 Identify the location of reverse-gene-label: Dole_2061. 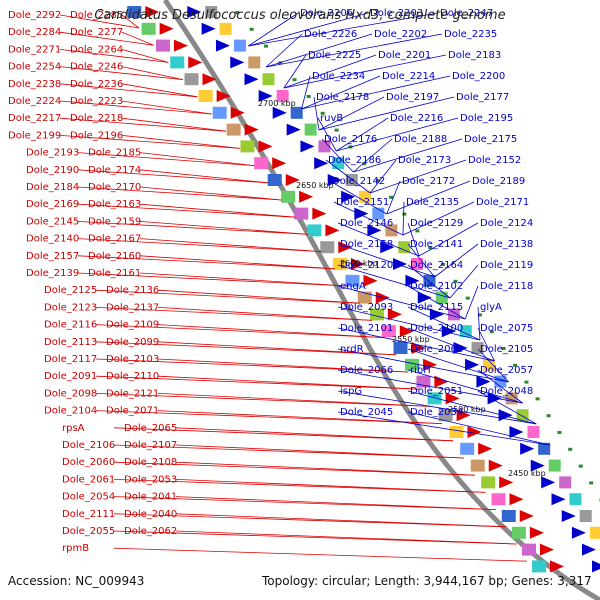
(88, 479).